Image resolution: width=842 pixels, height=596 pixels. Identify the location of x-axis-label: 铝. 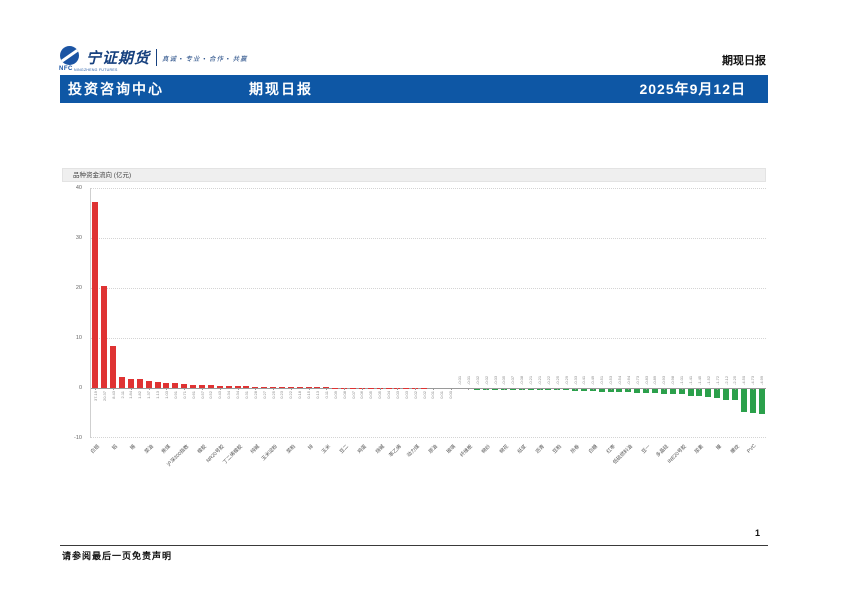
(115, 447).